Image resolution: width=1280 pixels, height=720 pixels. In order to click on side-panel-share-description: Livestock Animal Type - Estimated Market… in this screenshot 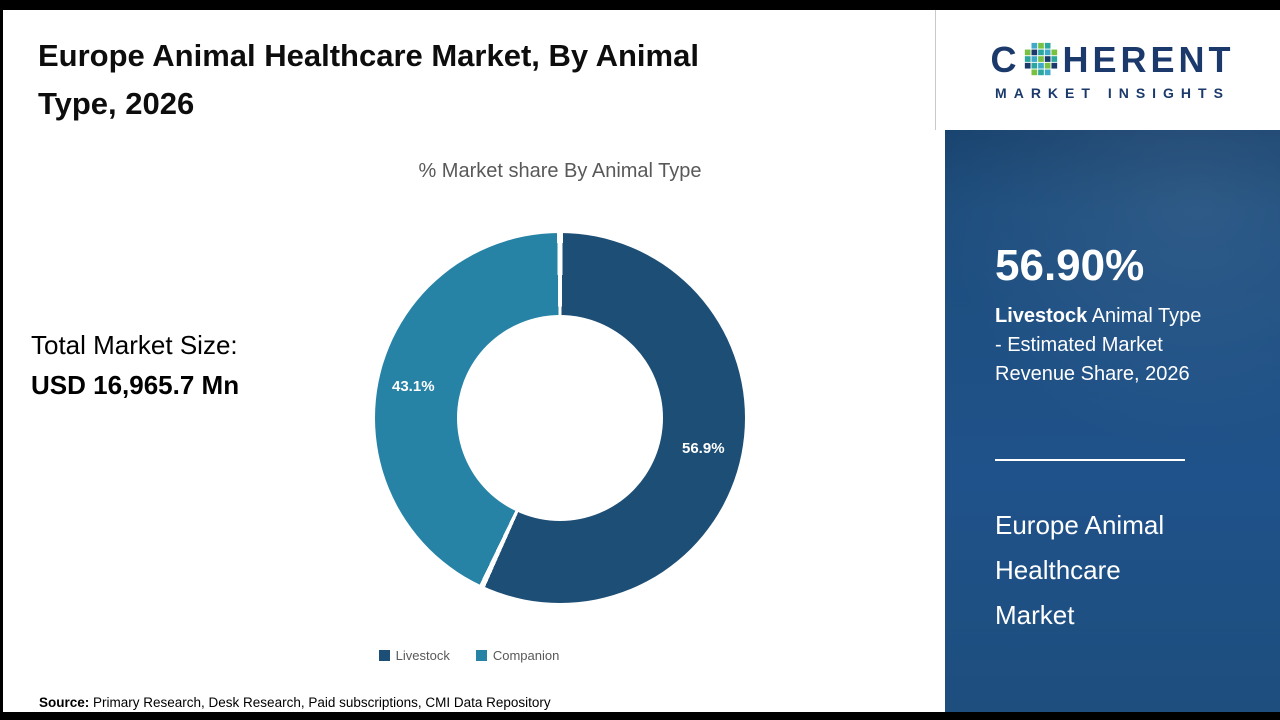, I will do `click(1104, 345)`.